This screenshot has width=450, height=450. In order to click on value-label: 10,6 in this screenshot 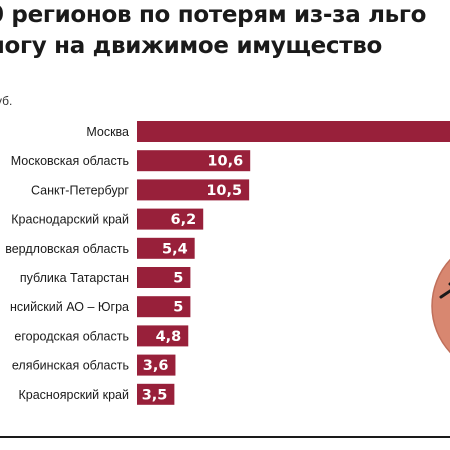, I will do `click(225, 162)`.